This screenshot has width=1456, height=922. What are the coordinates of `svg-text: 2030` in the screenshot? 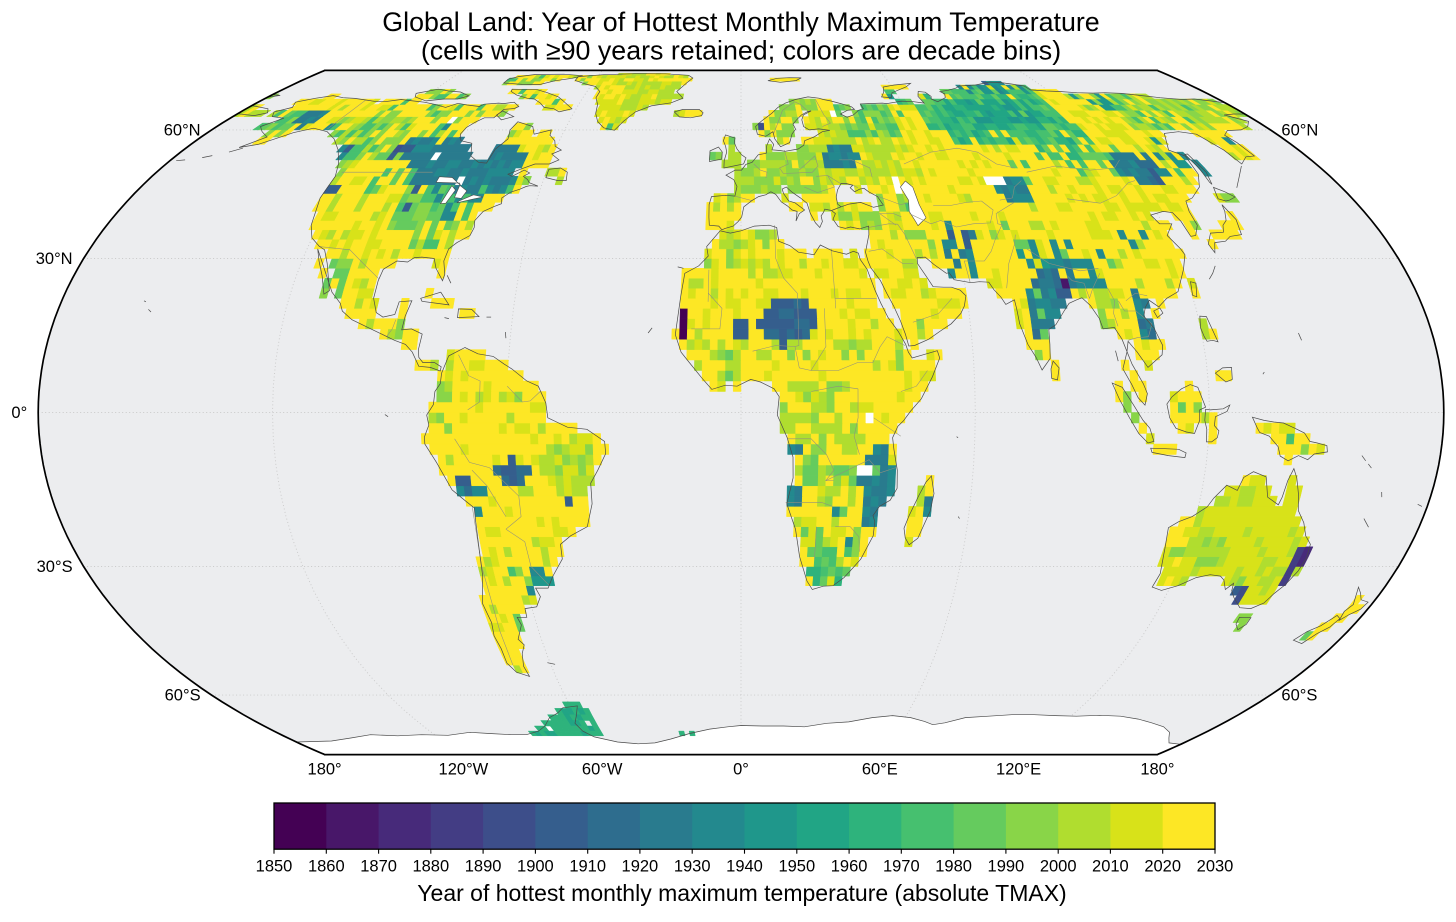 It's located at (1215, 867).